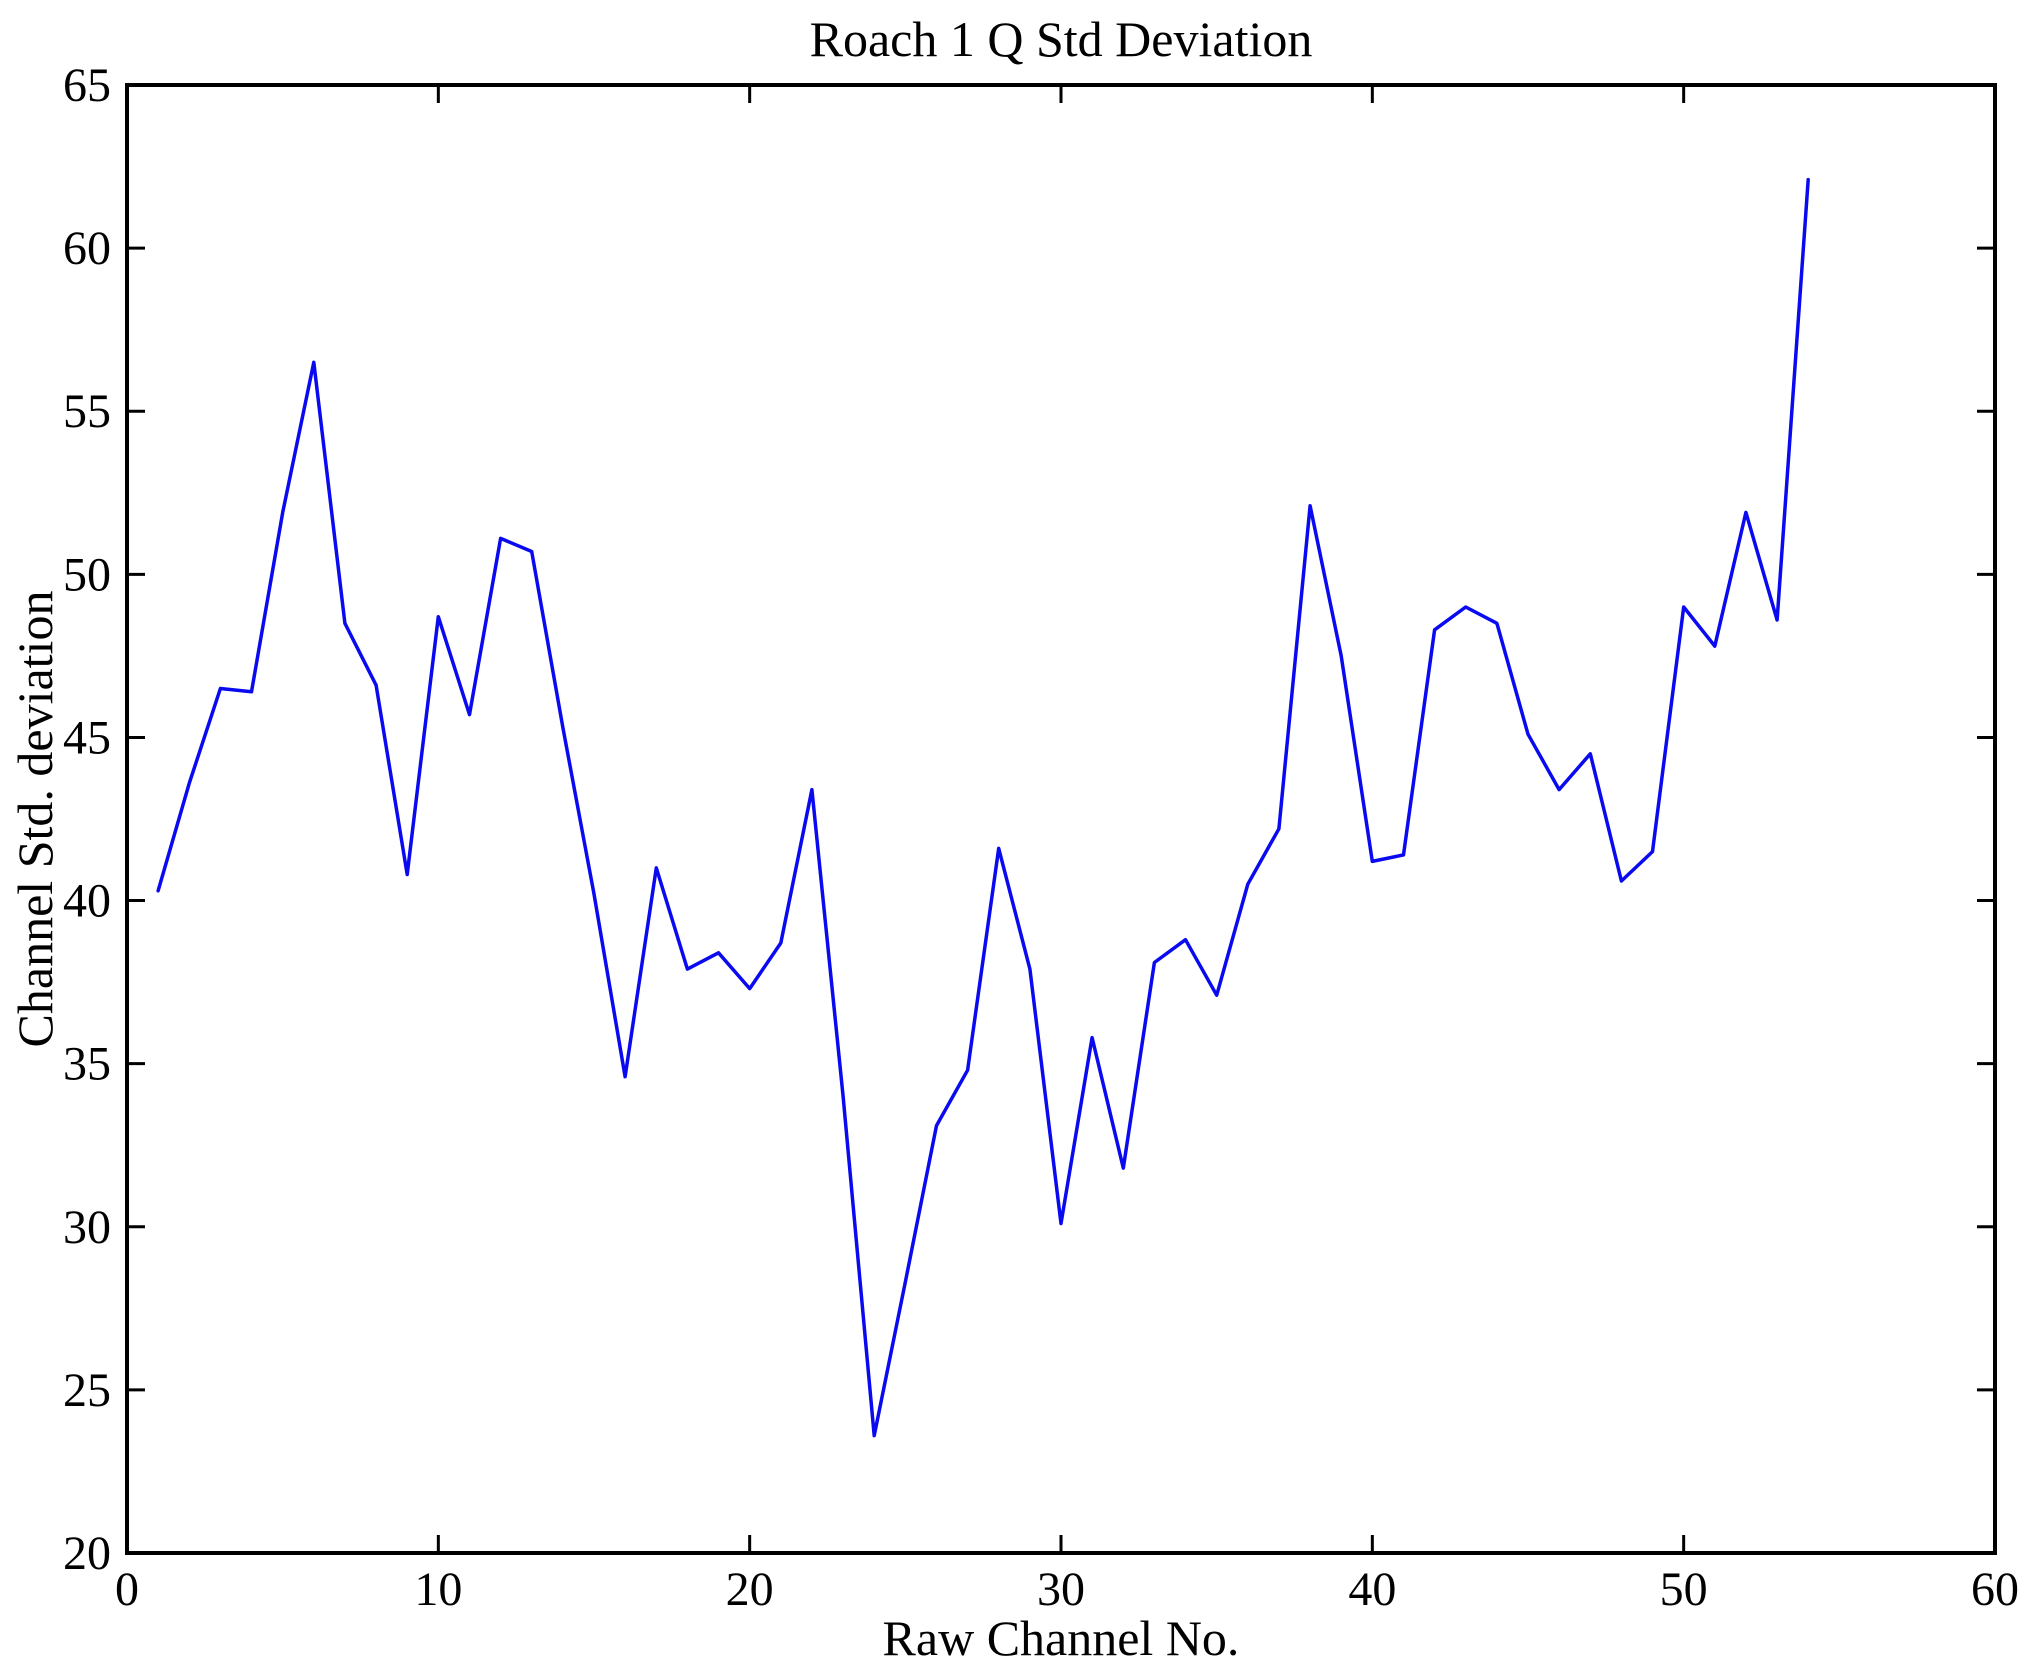  Describe the element at coordinates (87, 85) in the screenshot. I see `y-tick-label: 65` at that location.